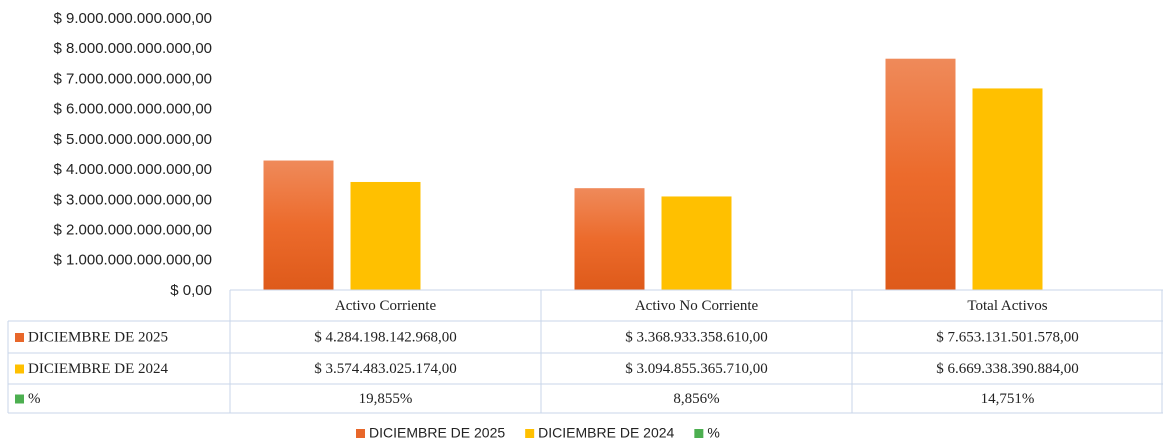 Image resolution: width=1163 pixels, height=443 pixels. Describe the element at coordinates (696, 369) in the screenshot. I see `table-value: $ 3.094.855.365.710,00` at that location.